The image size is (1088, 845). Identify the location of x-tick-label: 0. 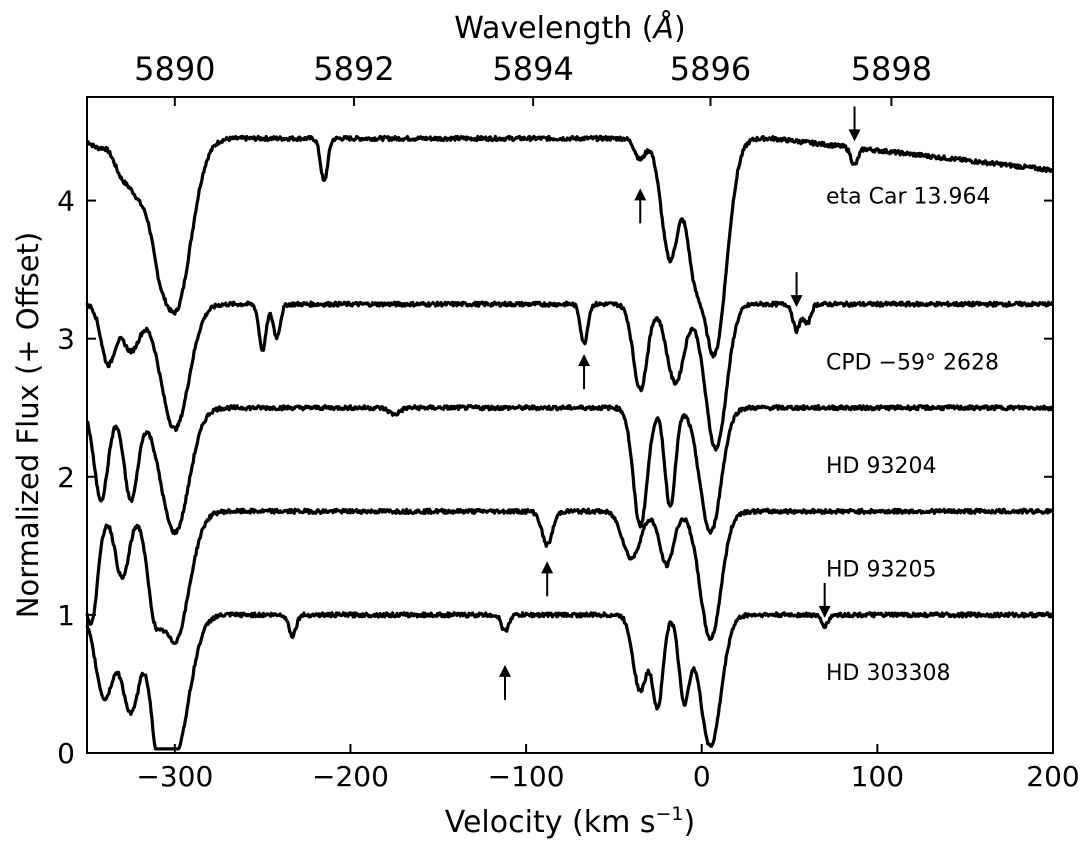
(702, 776).